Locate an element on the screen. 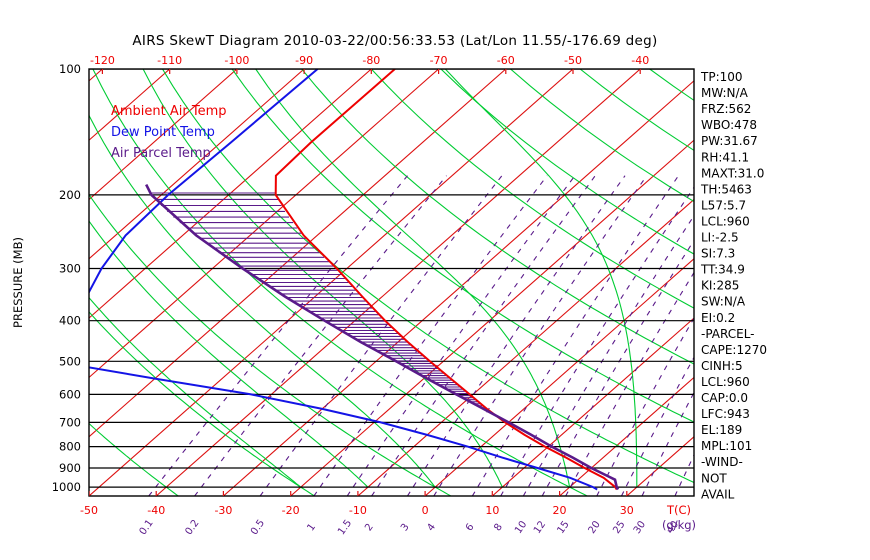  parameter-item: WBO:478 is located at coordinates (729, 125).